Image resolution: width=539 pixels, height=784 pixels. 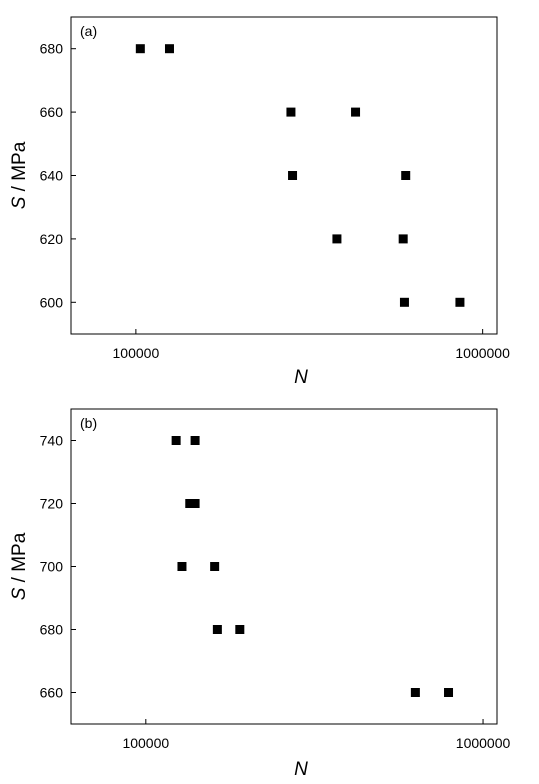 I want to click on y-tick-label: 740, so click(x=52, y=441).